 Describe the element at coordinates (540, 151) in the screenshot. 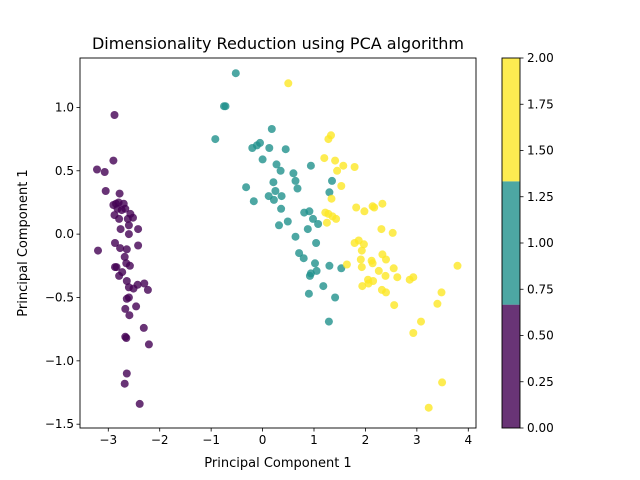

I see `colorbar-tick-label: 1.50` at that location.